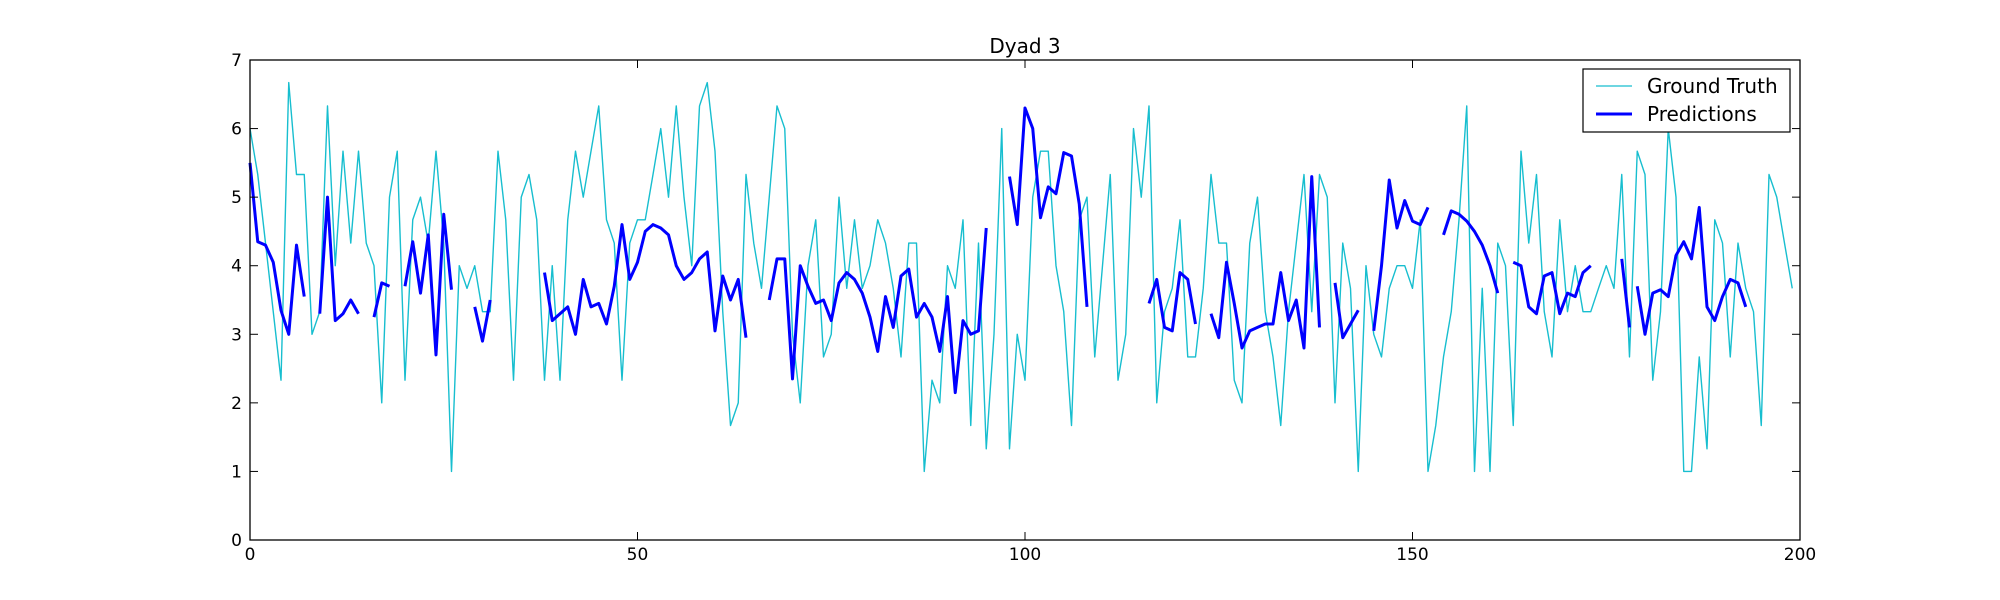  I want to click on x-tick-label: 200, so click(1800, 555).